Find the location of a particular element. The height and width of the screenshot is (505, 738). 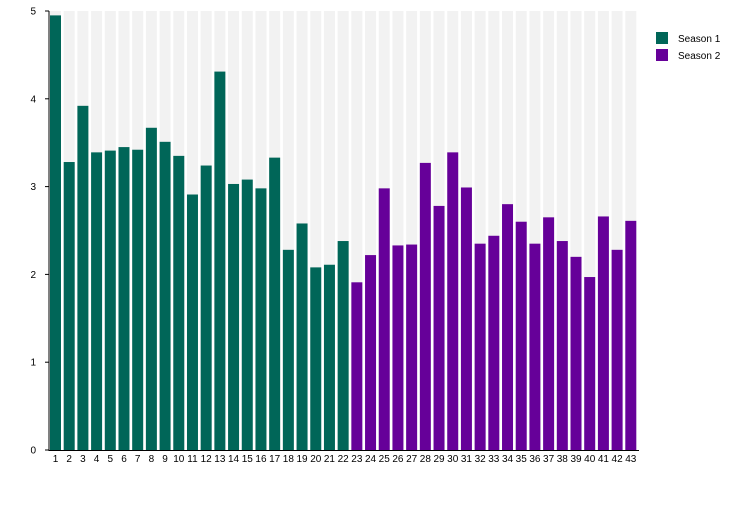

x-tick-label: 38 is located at coordinates (563, 459).